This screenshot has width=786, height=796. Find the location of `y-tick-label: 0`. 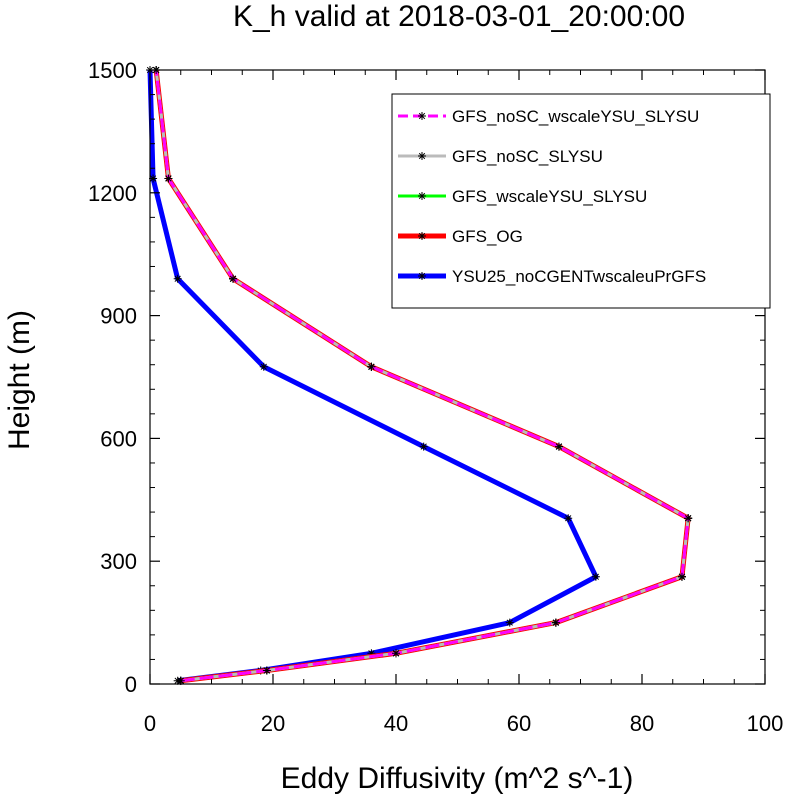

y-tick-label: 0 is located at coordinates (131, 684).